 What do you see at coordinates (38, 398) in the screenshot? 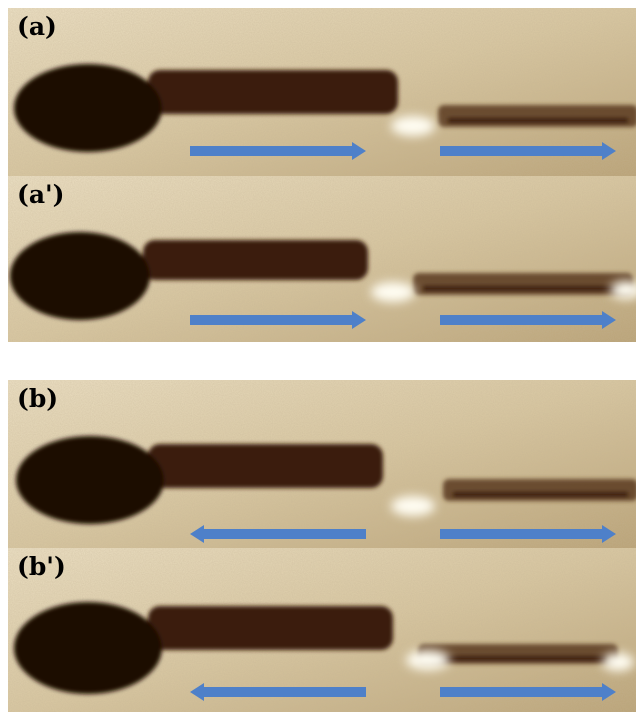
I see `panel-label-b: (b)` at bounding box center [38, 398].